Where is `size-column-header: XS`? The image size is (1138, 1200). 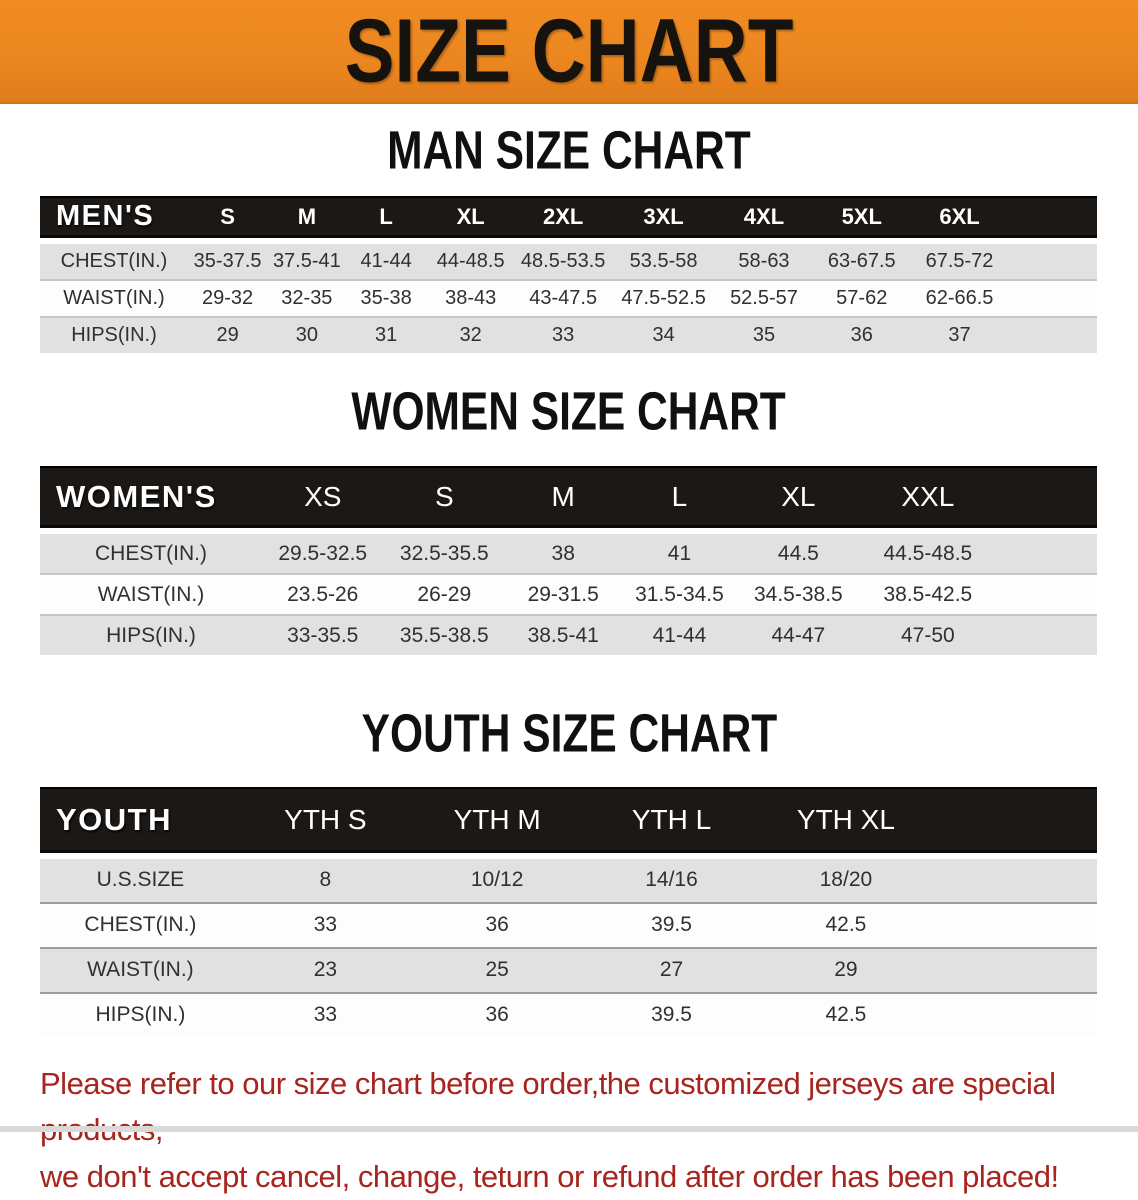 size-column-header: XS is located at coordinates (323, 500).